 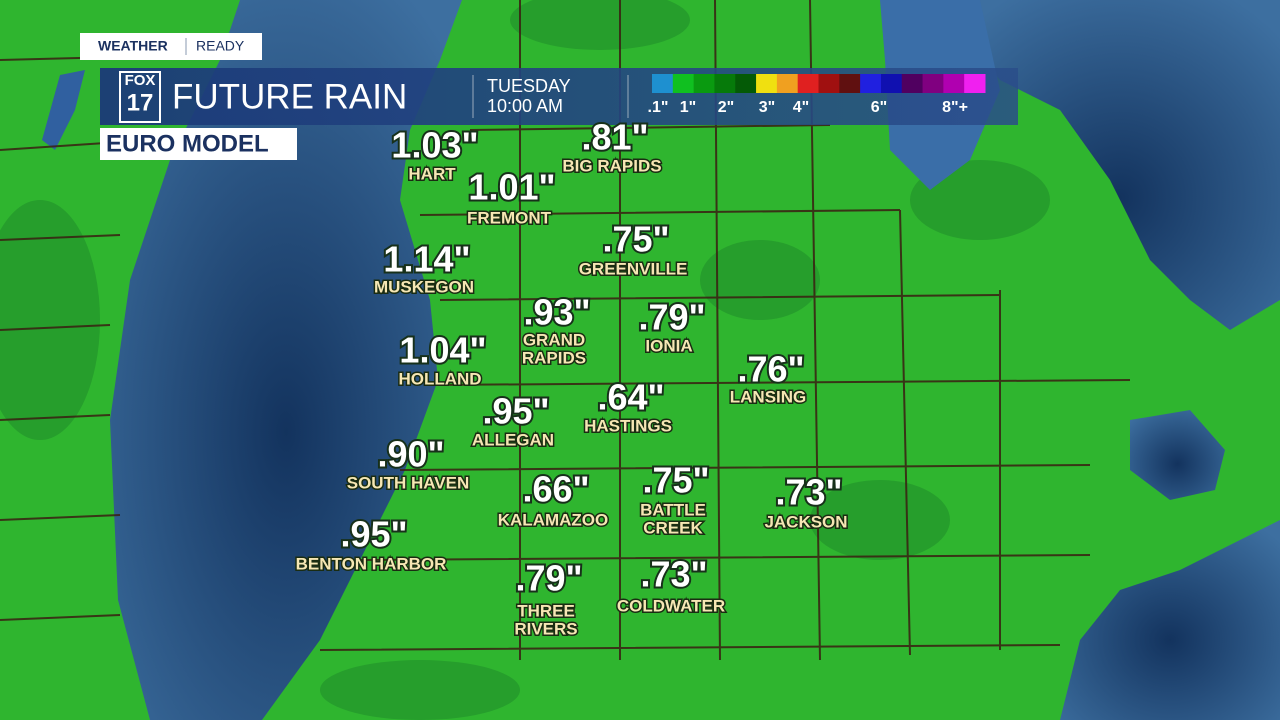 I want to click on rain-amount: .76", so click(x=770, y=369).